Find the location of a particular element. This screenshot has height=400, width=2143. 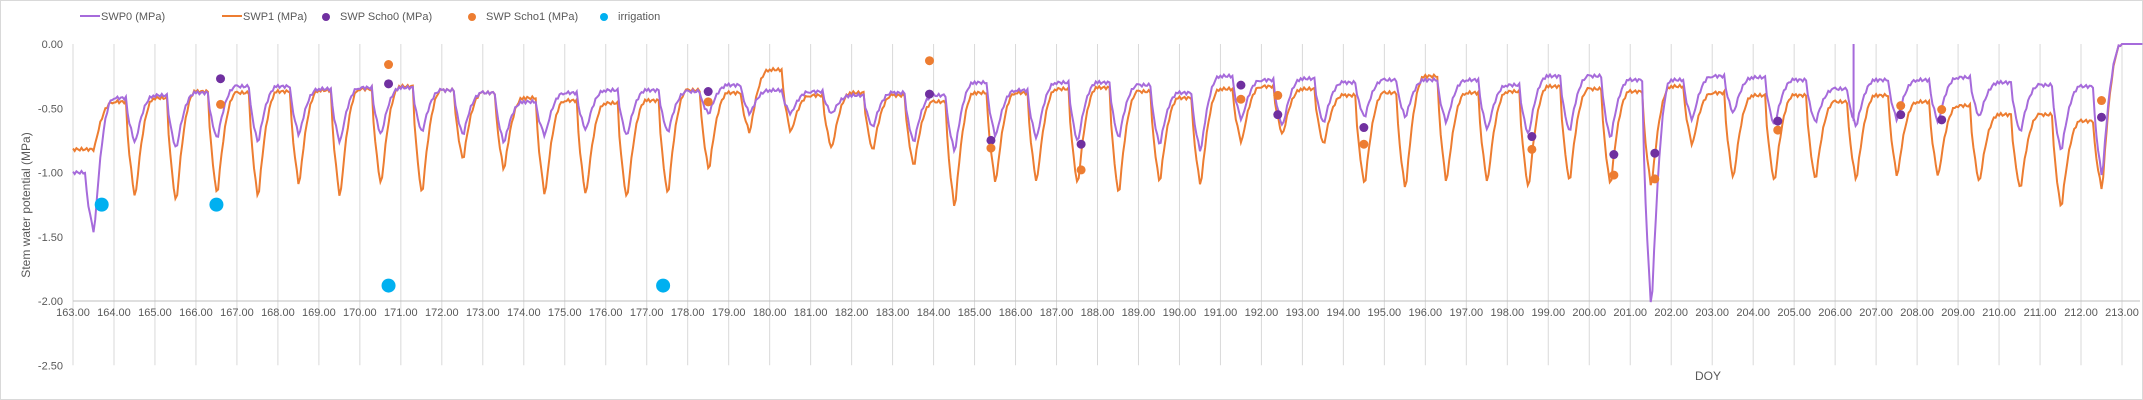

x-tick-label: 171.00 is located at coordinates (401, 313).